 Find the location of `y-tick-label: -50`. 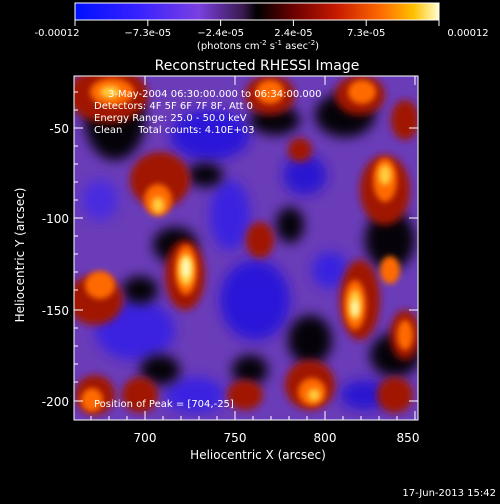

y-tick-label: -50 is located at coordinates (59, 129).